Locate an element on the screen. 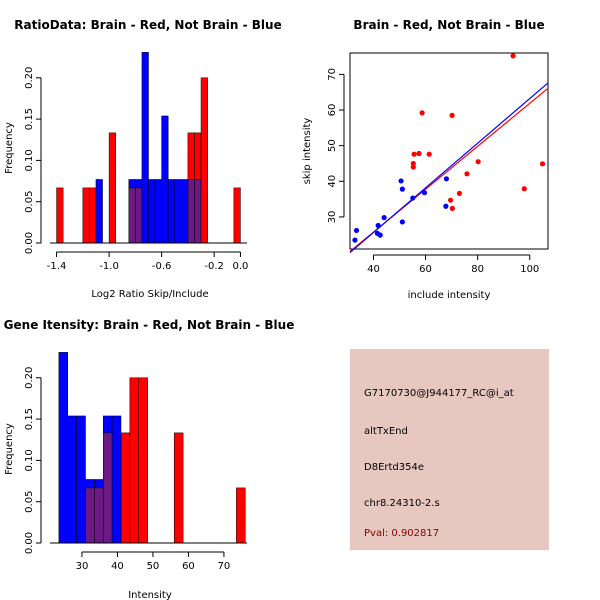 Image resolution: width=600 pixels, height=600 pixels. info-panel-background is located at coordinates (449, 449).